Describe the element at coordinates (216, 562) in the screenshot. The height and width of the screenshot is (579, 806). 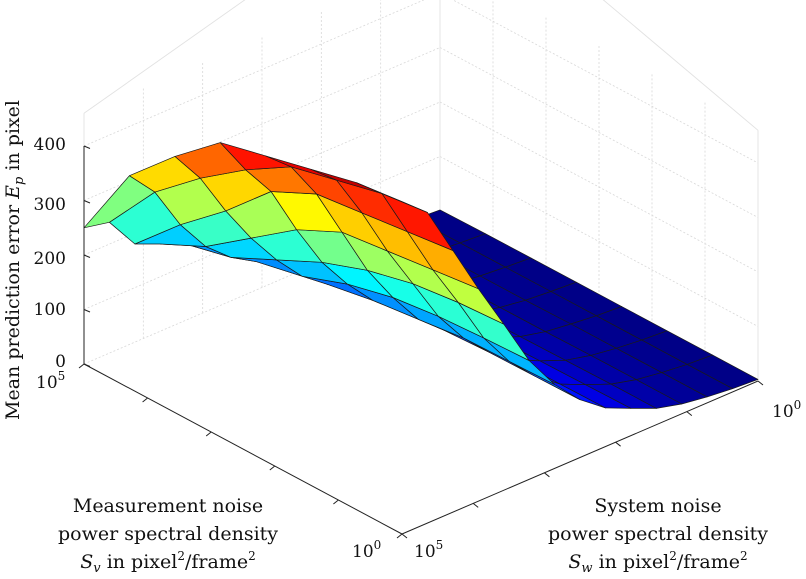
I see `sv-label-unit-b: /frame` at that location.